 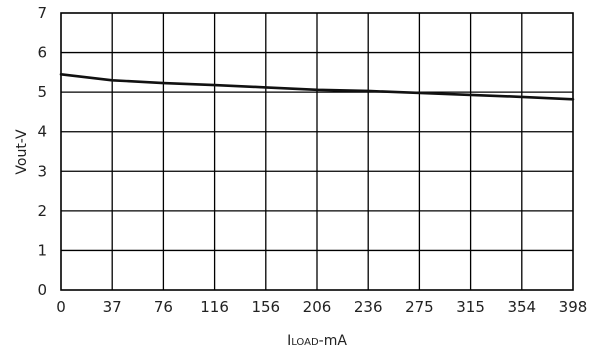 I want to click on y-tick-label: 1, so click(x=42, y=250).